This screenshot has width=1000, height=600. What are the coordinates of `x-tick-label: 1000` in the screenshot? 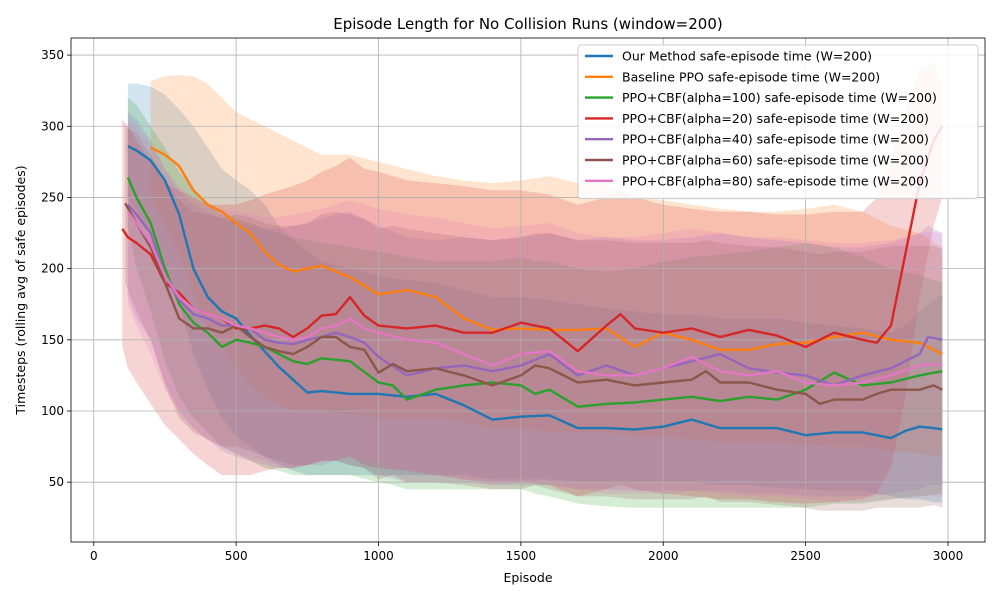 It's located at (378, 556).